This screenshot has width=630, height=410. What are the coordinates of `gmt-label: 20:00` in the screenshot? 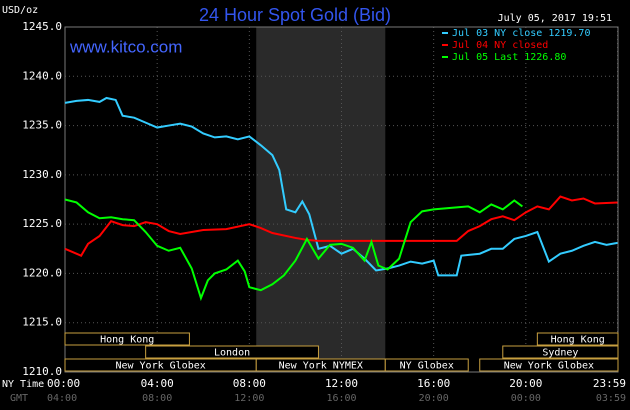 It's located at (434, 398).